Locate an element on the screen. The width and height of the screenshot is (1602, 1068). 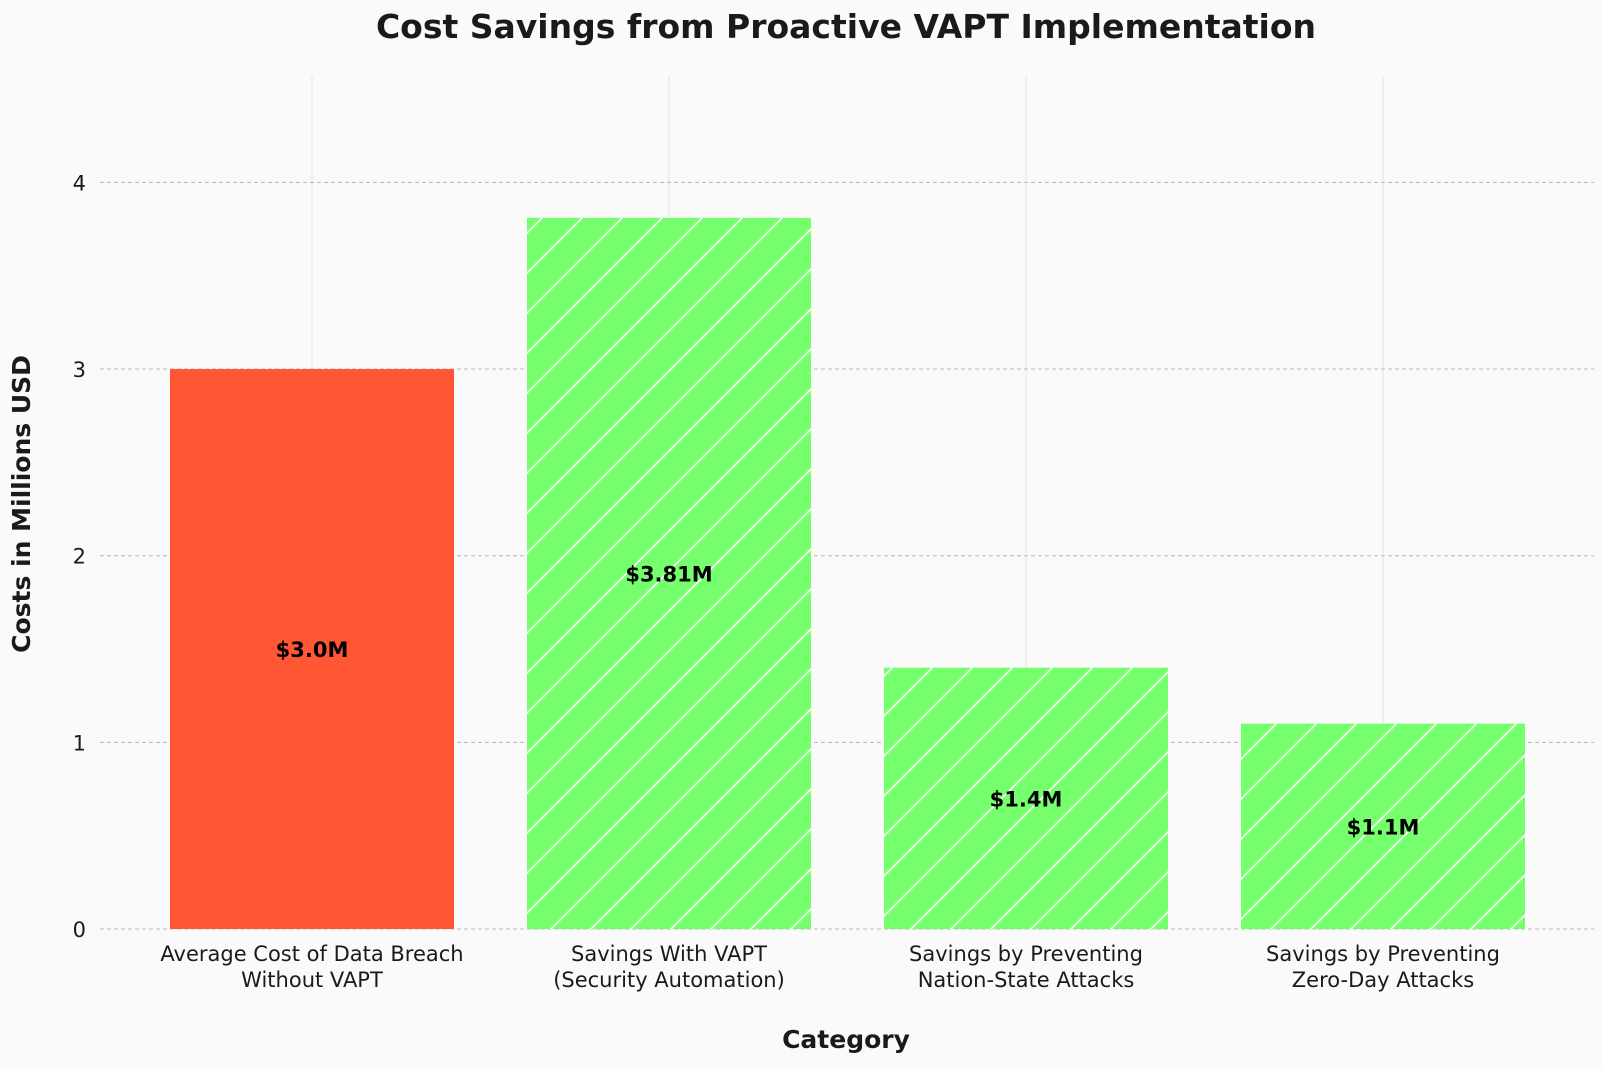
bar is located at coordinates (312, 649).